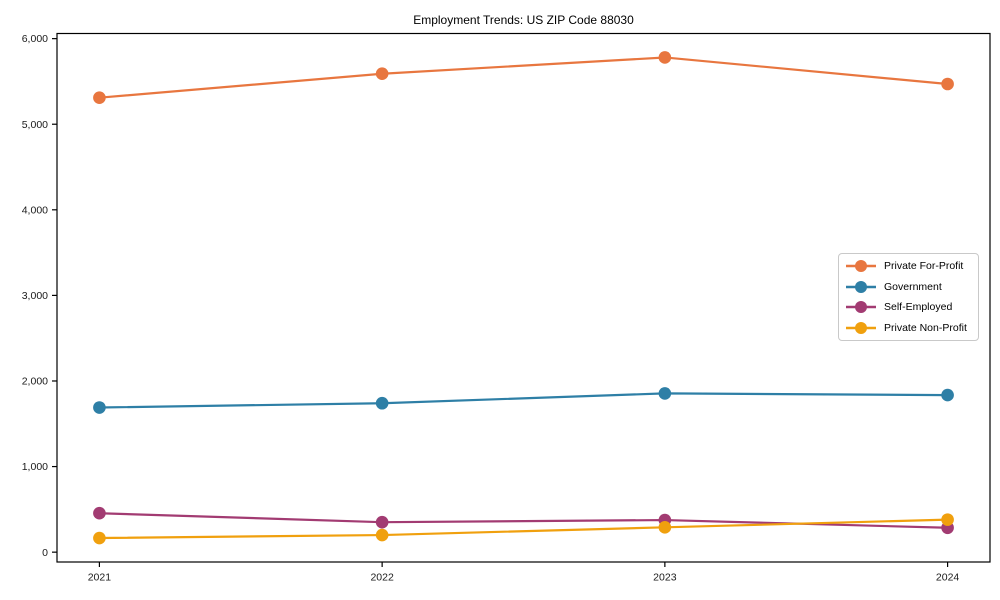 The width and height of the screenshot is (1000, 600). Describe the element at coordinates (523, 400) in the screenshot. I see `series-line-government` at that location.